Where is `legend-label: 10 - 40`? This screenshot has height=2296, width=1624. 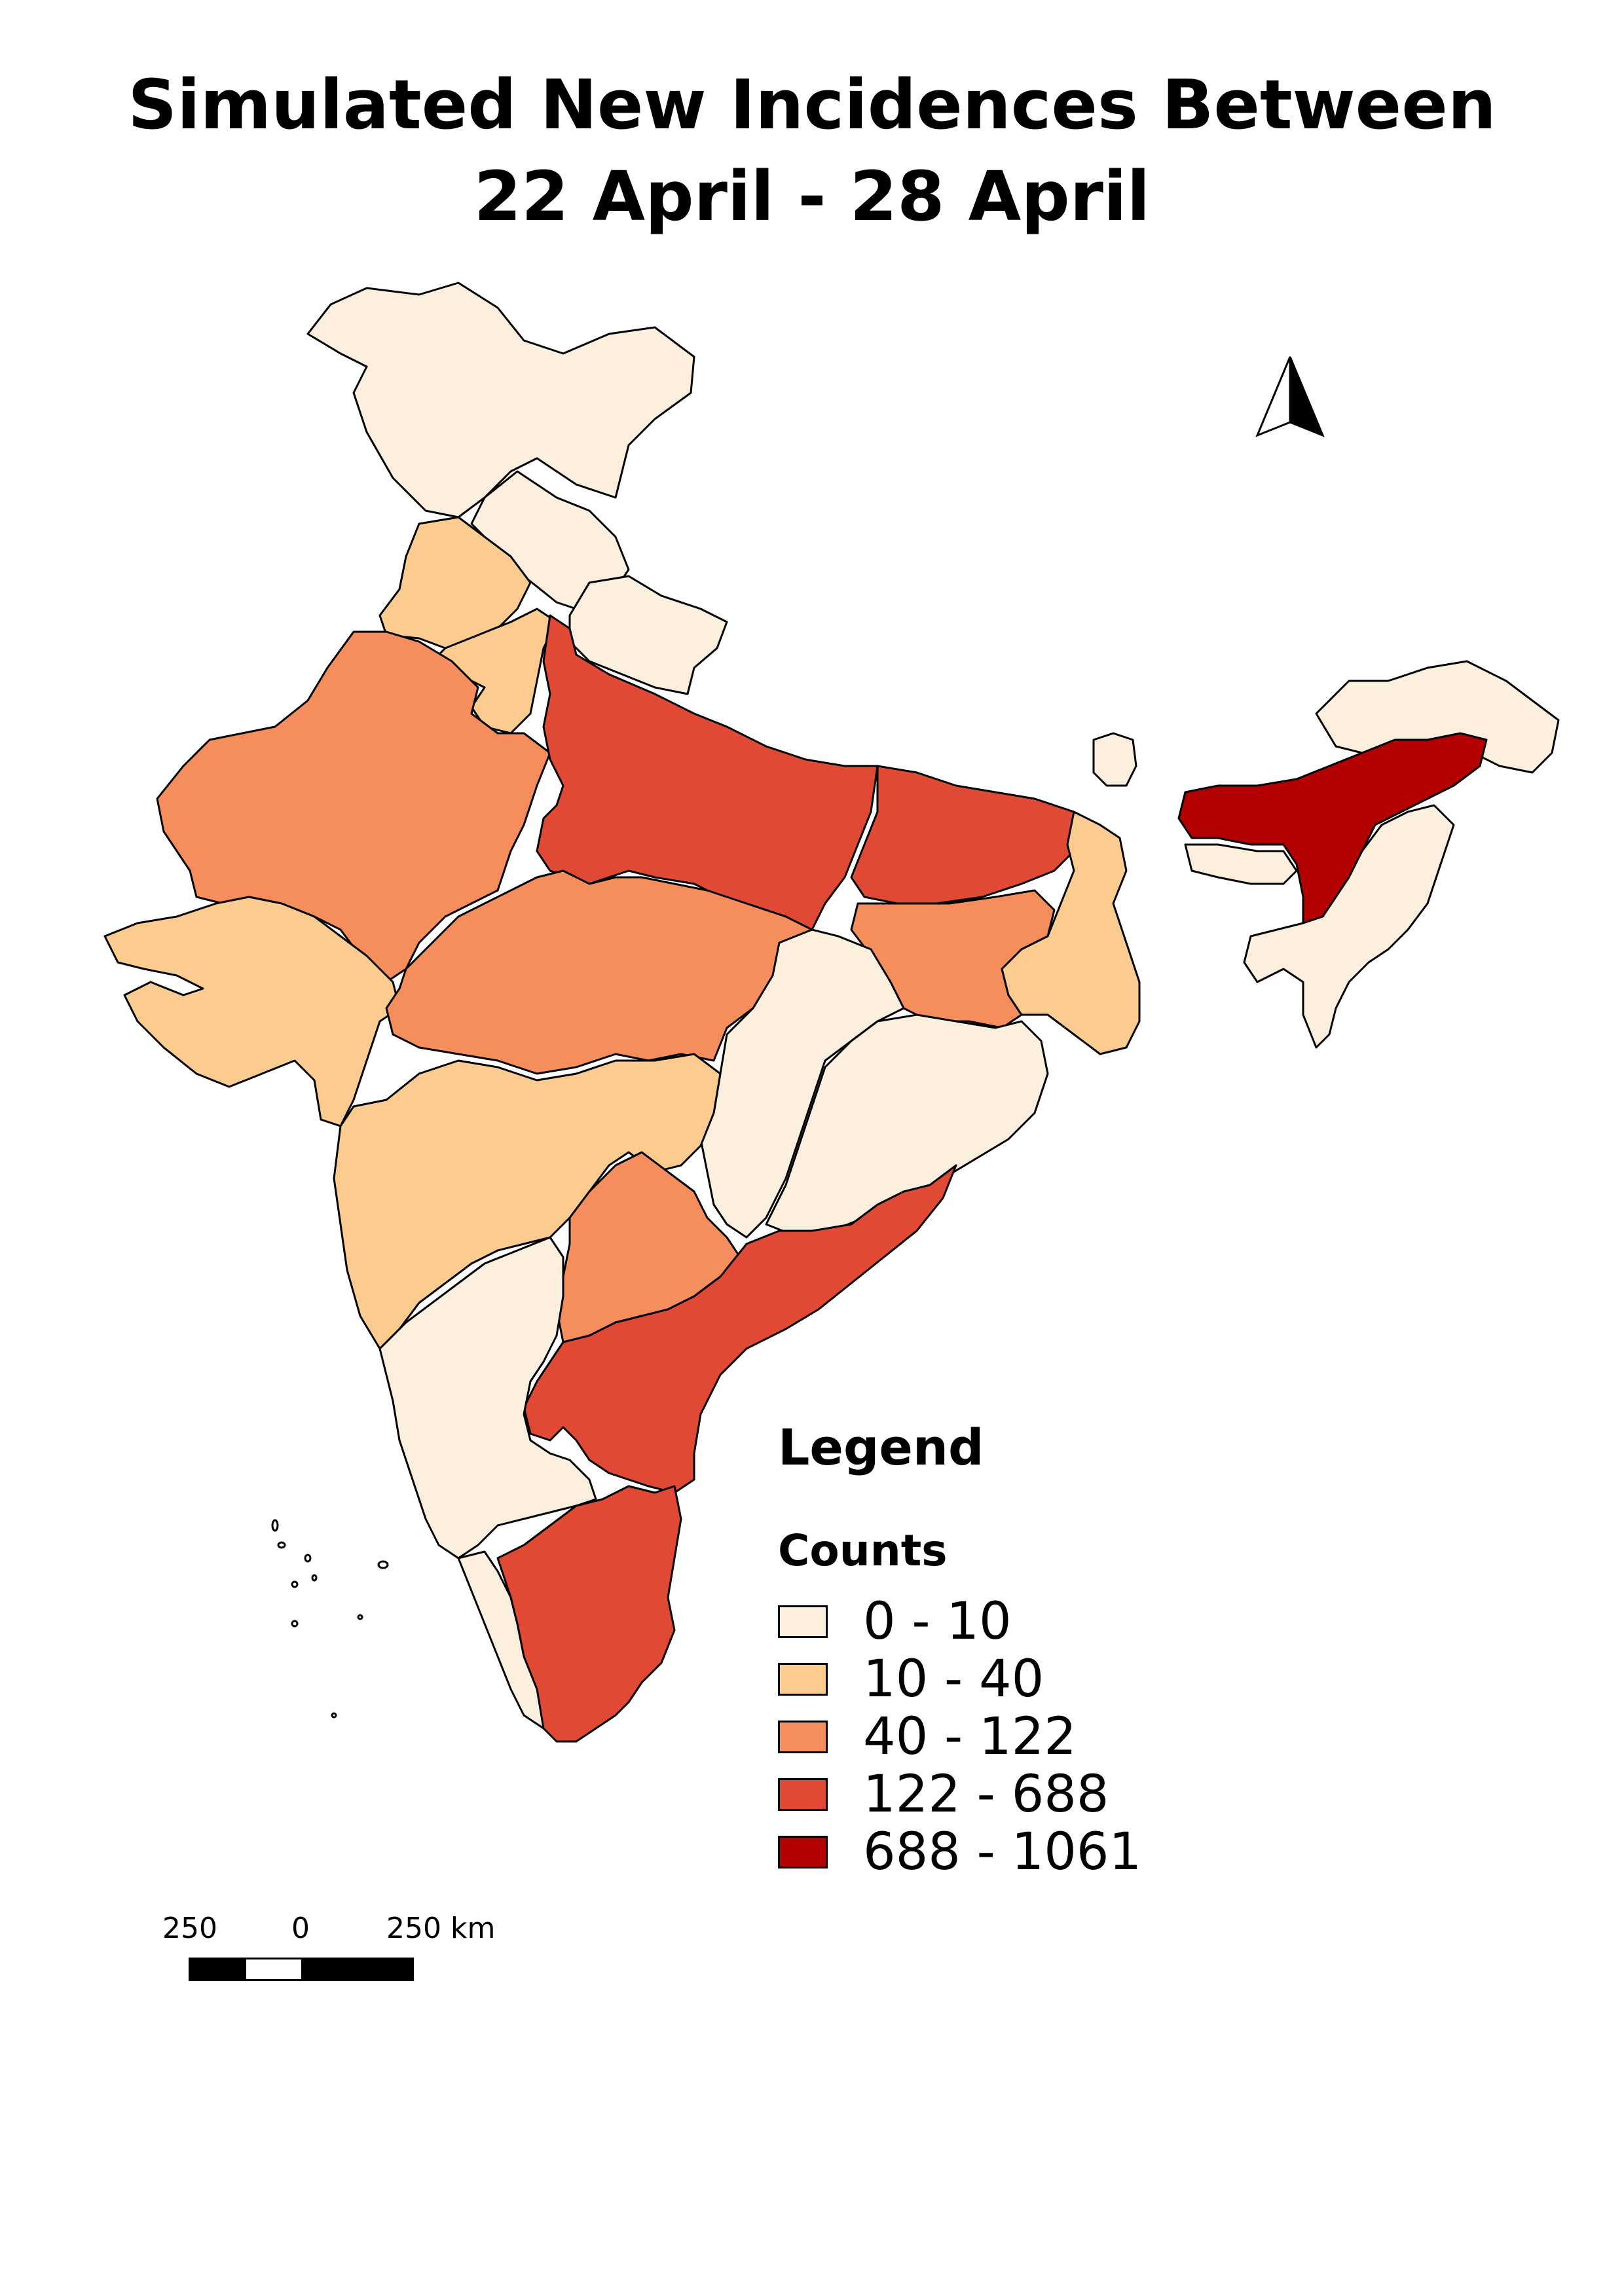
legend-label: 10 - 40 is located at coordinates (953, 1679).